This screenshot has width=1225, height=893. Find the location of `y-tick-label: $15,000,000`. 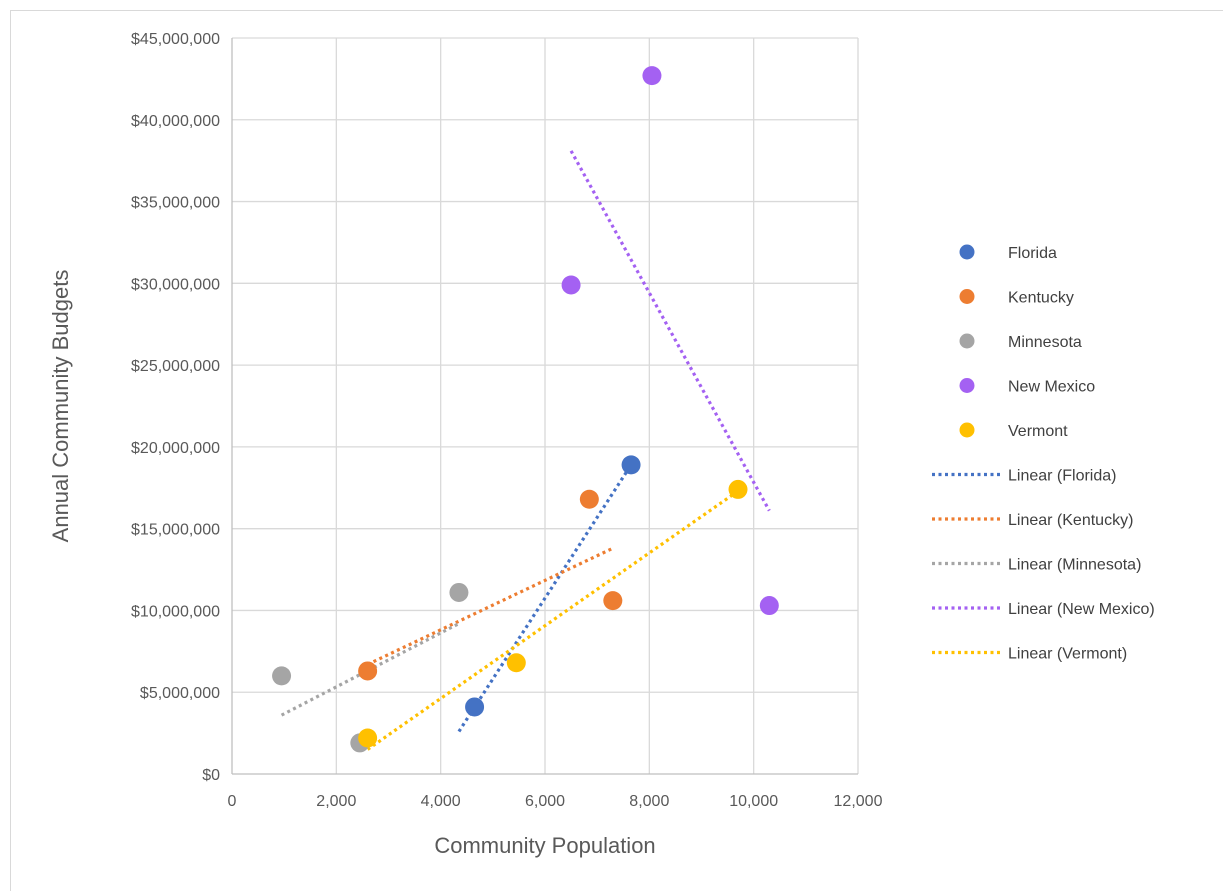

y-tick-label: $15,000,000 is located at coordinates (175, 530).